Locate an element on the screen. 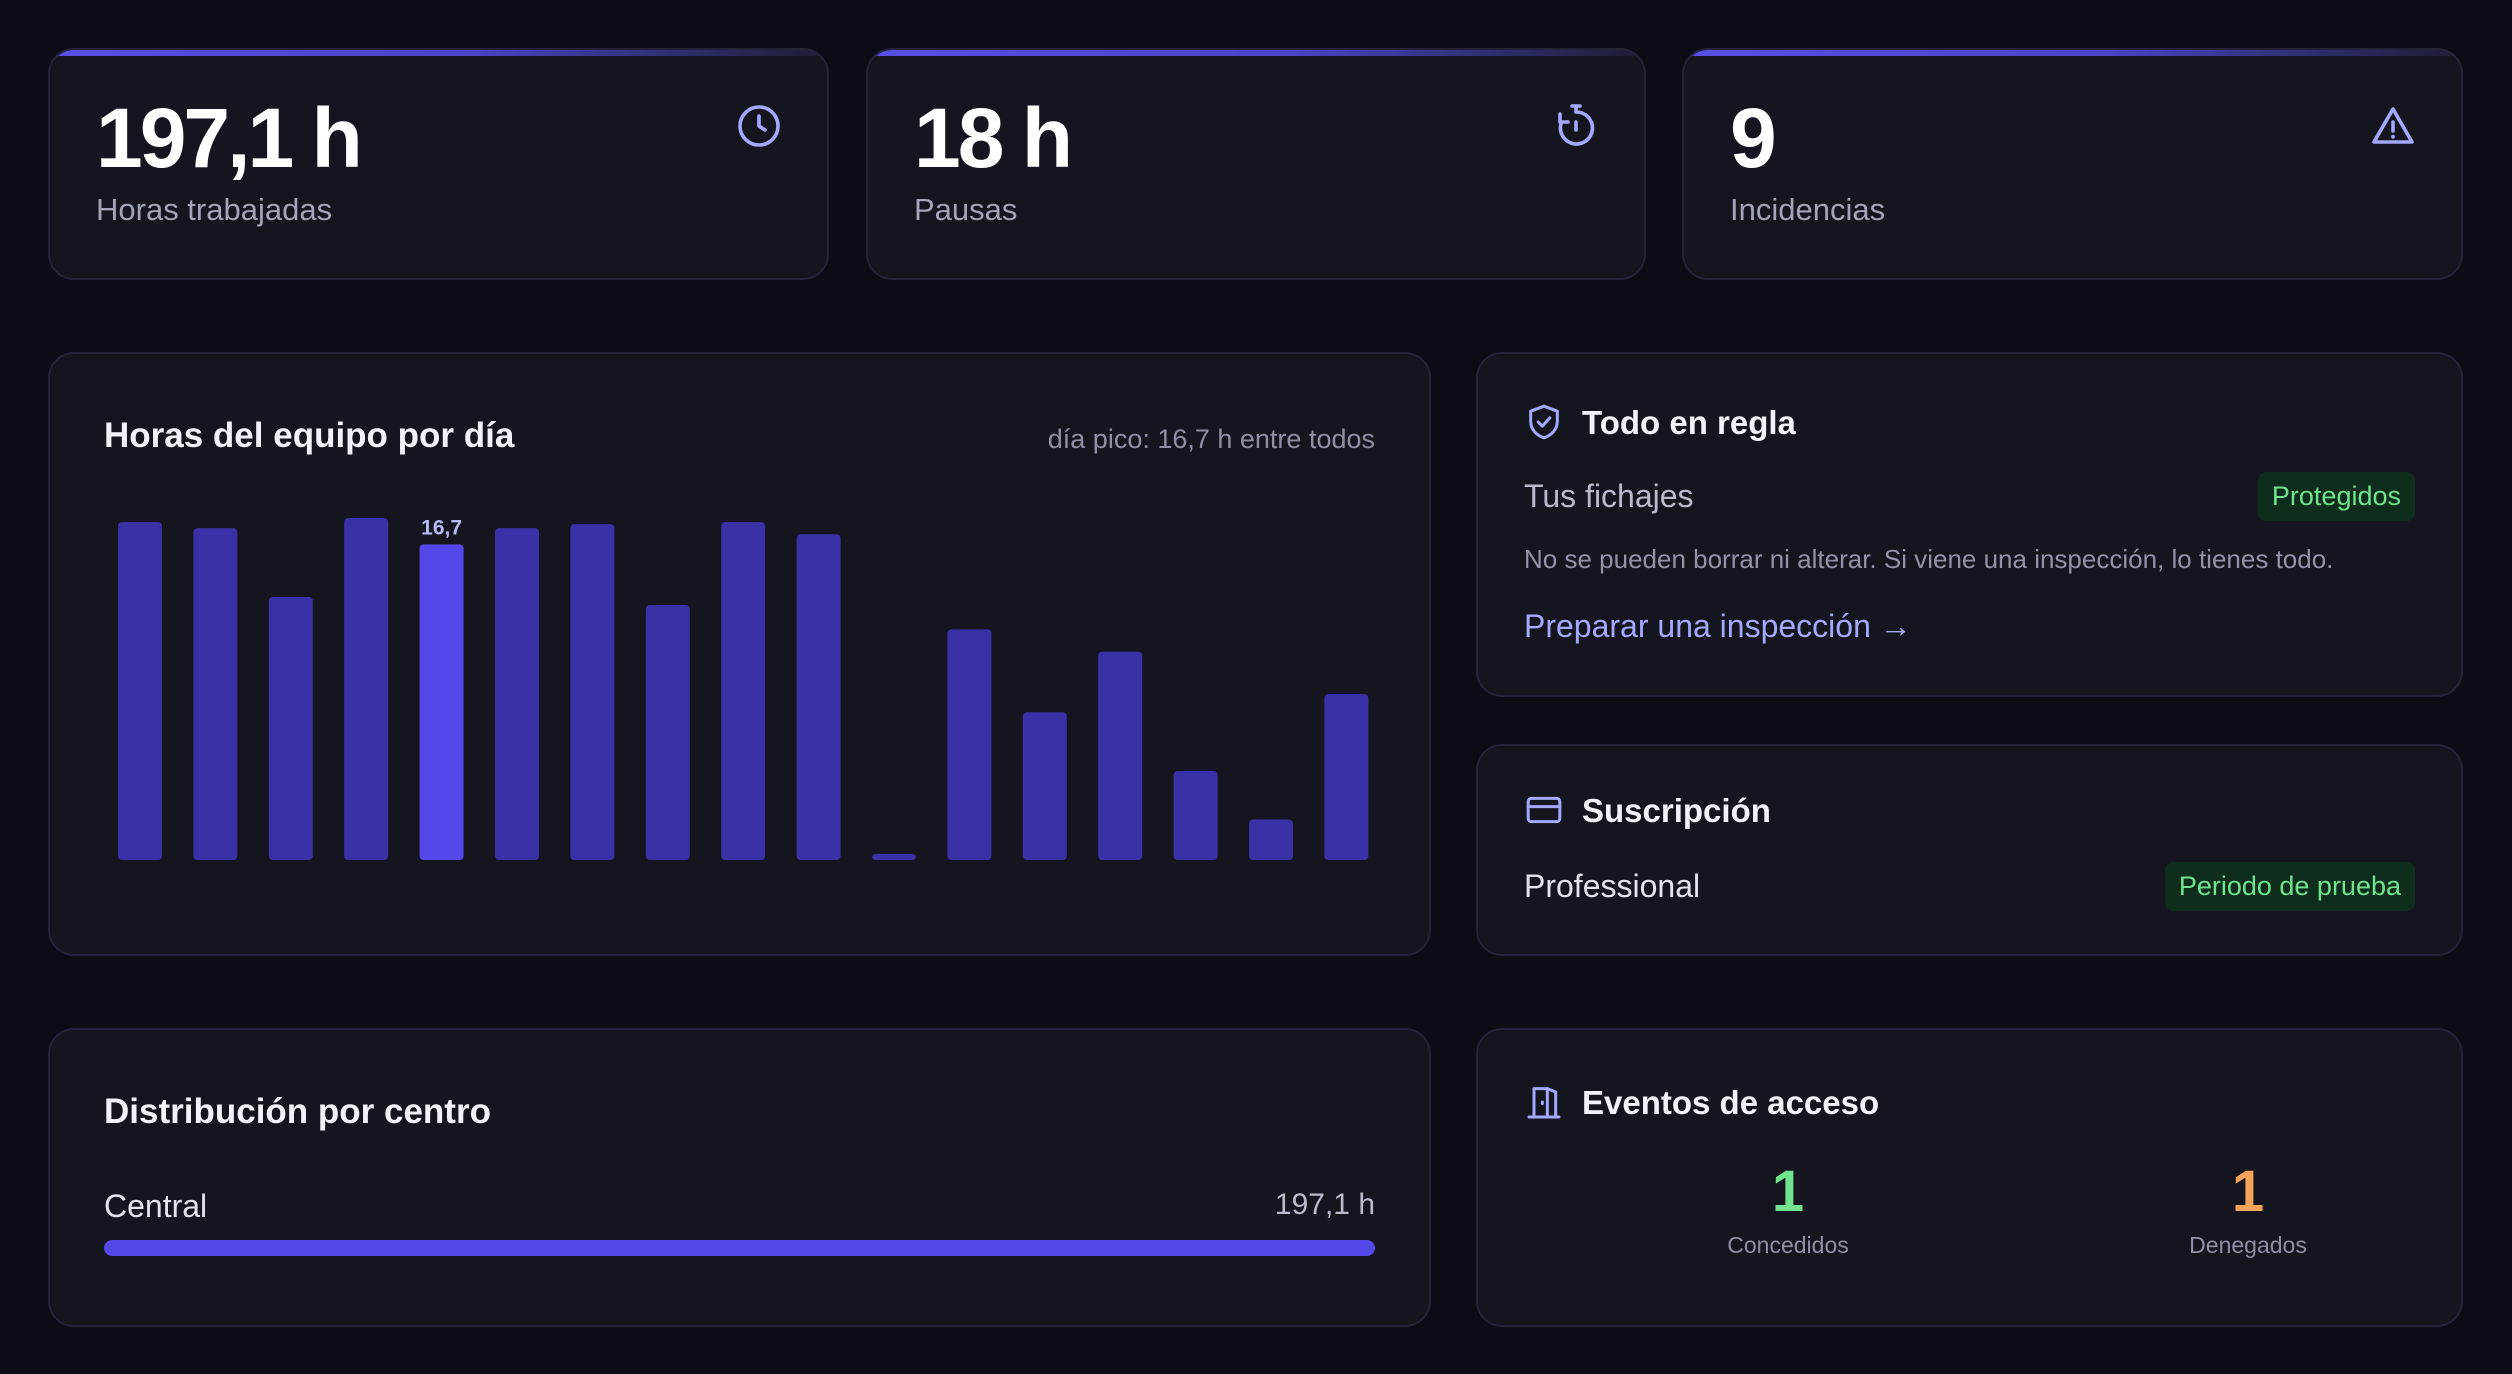 The width and height of the screenshot is (2512, 1374). center-hours: 197,1 h is located at coordinates (1324, 1204).